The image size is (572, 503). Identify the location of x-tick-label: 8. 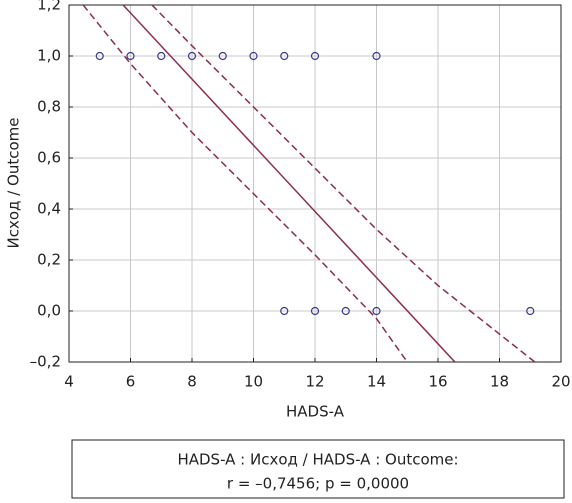
(192, 382).